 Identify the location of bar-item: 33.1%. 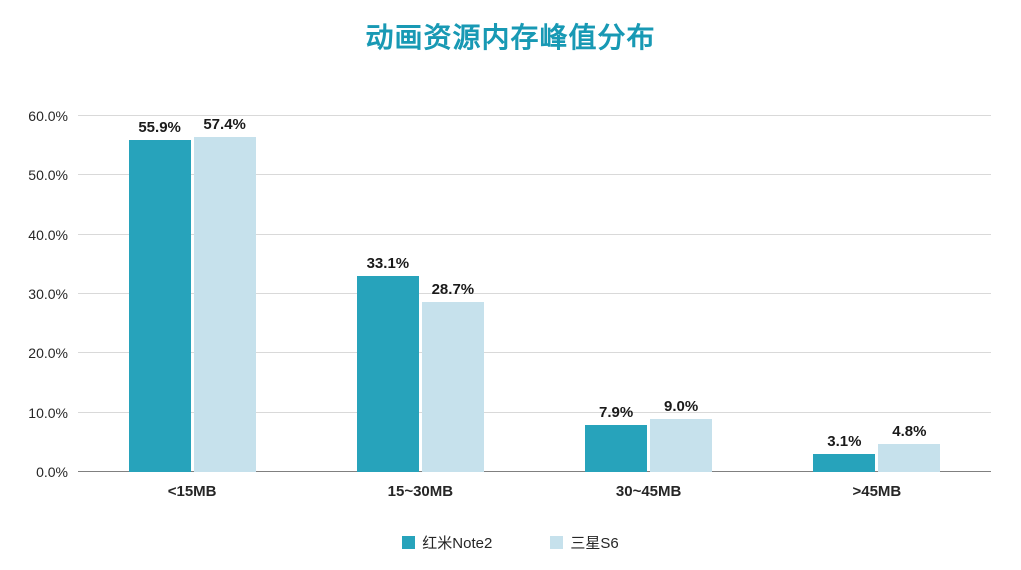
(387, 294).